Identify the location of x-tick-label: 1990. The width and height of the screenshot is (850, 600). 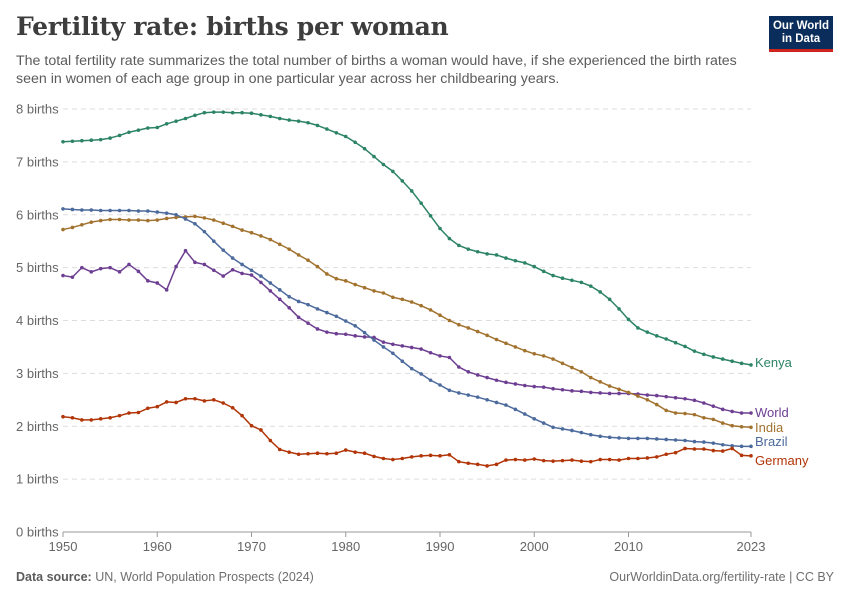
(440, 546).